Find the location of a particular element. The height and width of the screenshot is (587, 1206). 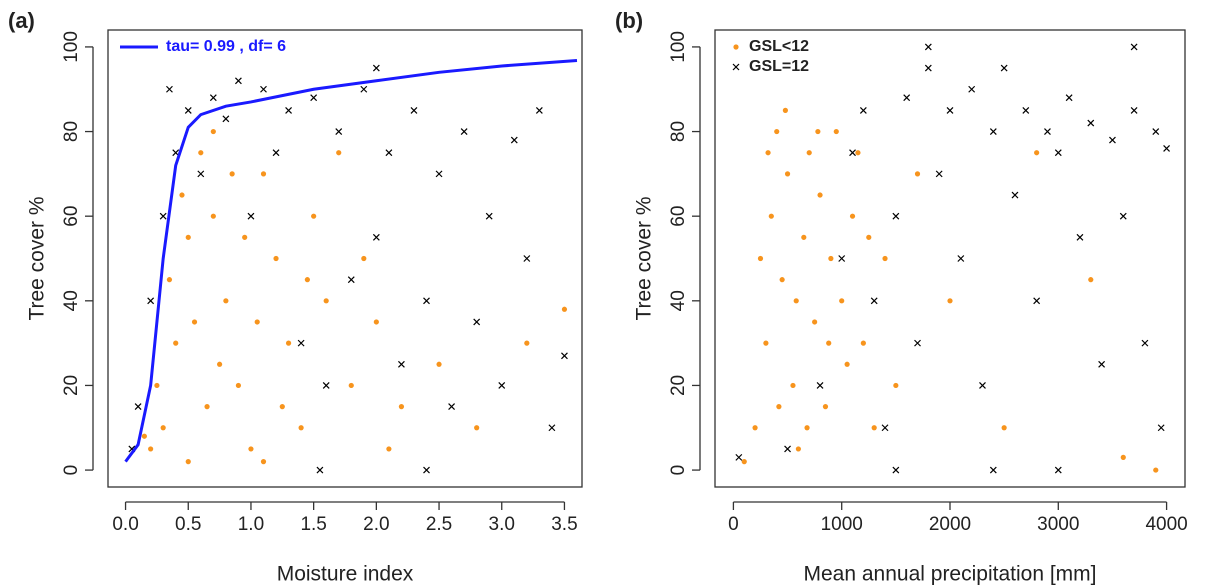

x-tick-label: 1.0 is located at coordinates (251, 524).